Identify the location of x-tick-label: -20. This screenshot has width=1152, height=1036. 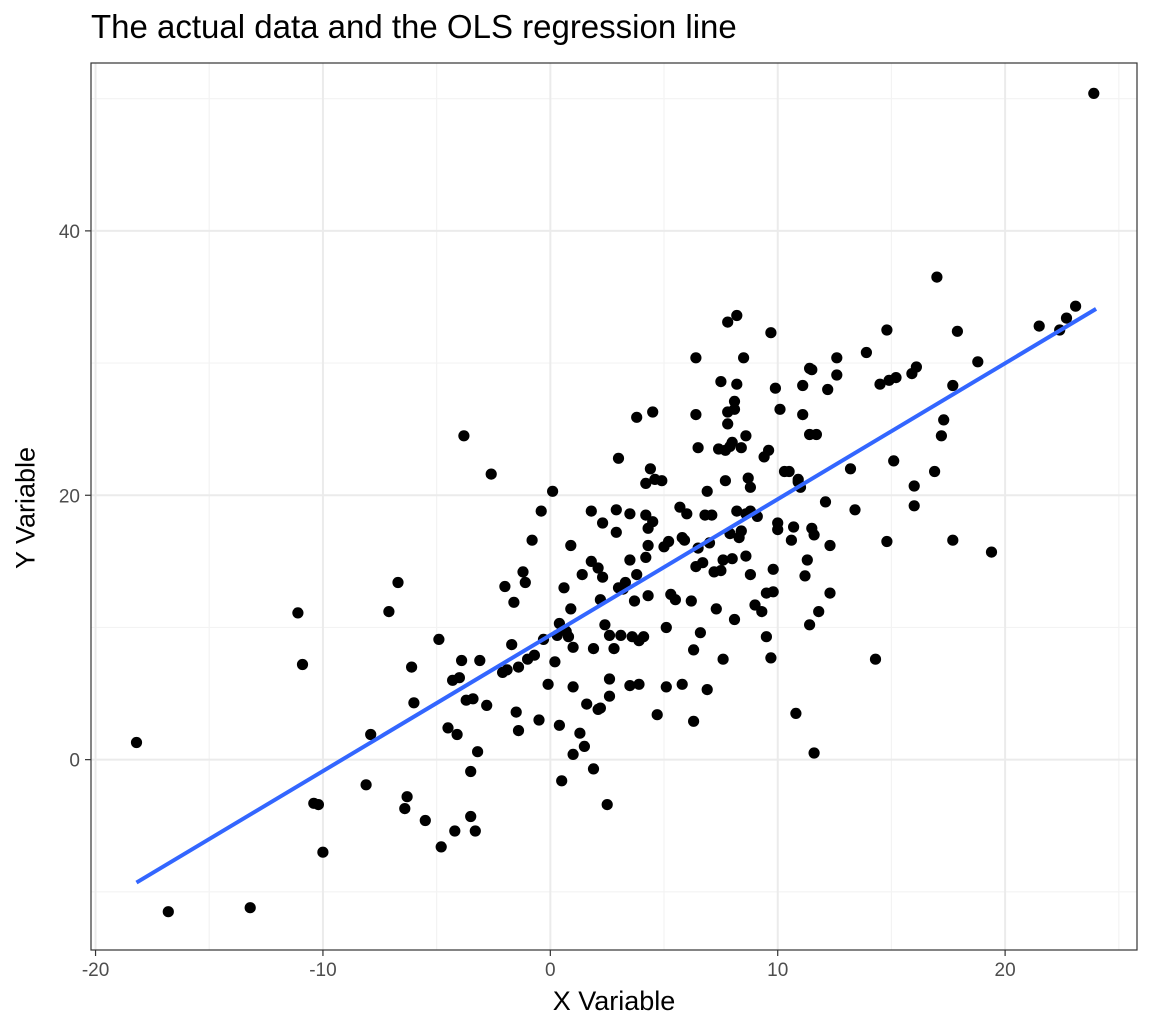
(95, 970).